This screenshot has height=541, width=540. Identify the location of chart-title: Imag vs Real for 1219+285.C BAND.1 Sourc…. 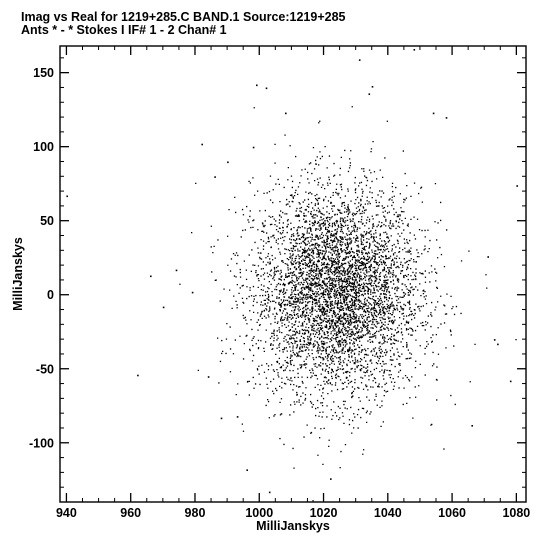
(183, 17).